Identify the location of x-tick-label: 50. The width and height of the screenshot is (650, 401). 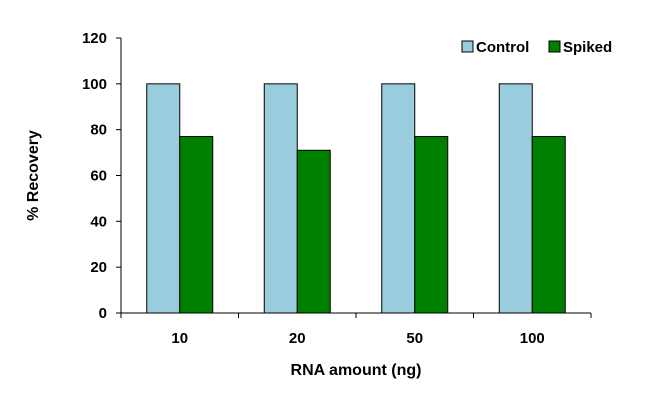
(414, 338).